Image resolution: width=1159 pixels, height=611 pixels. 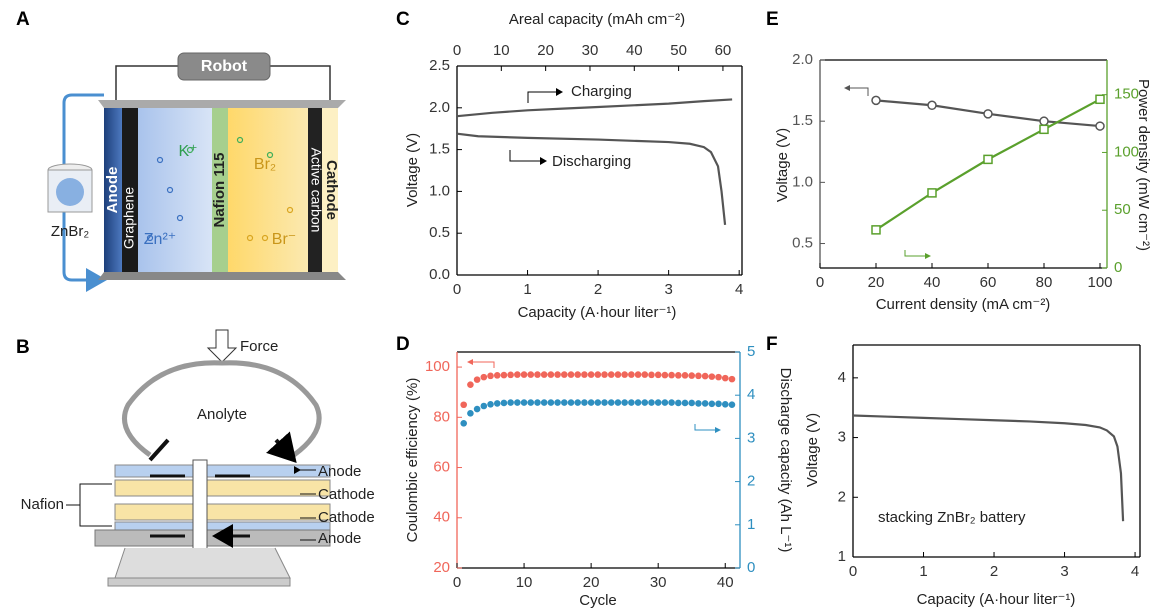 I want to click on graphene, so click(x=130, y=190).